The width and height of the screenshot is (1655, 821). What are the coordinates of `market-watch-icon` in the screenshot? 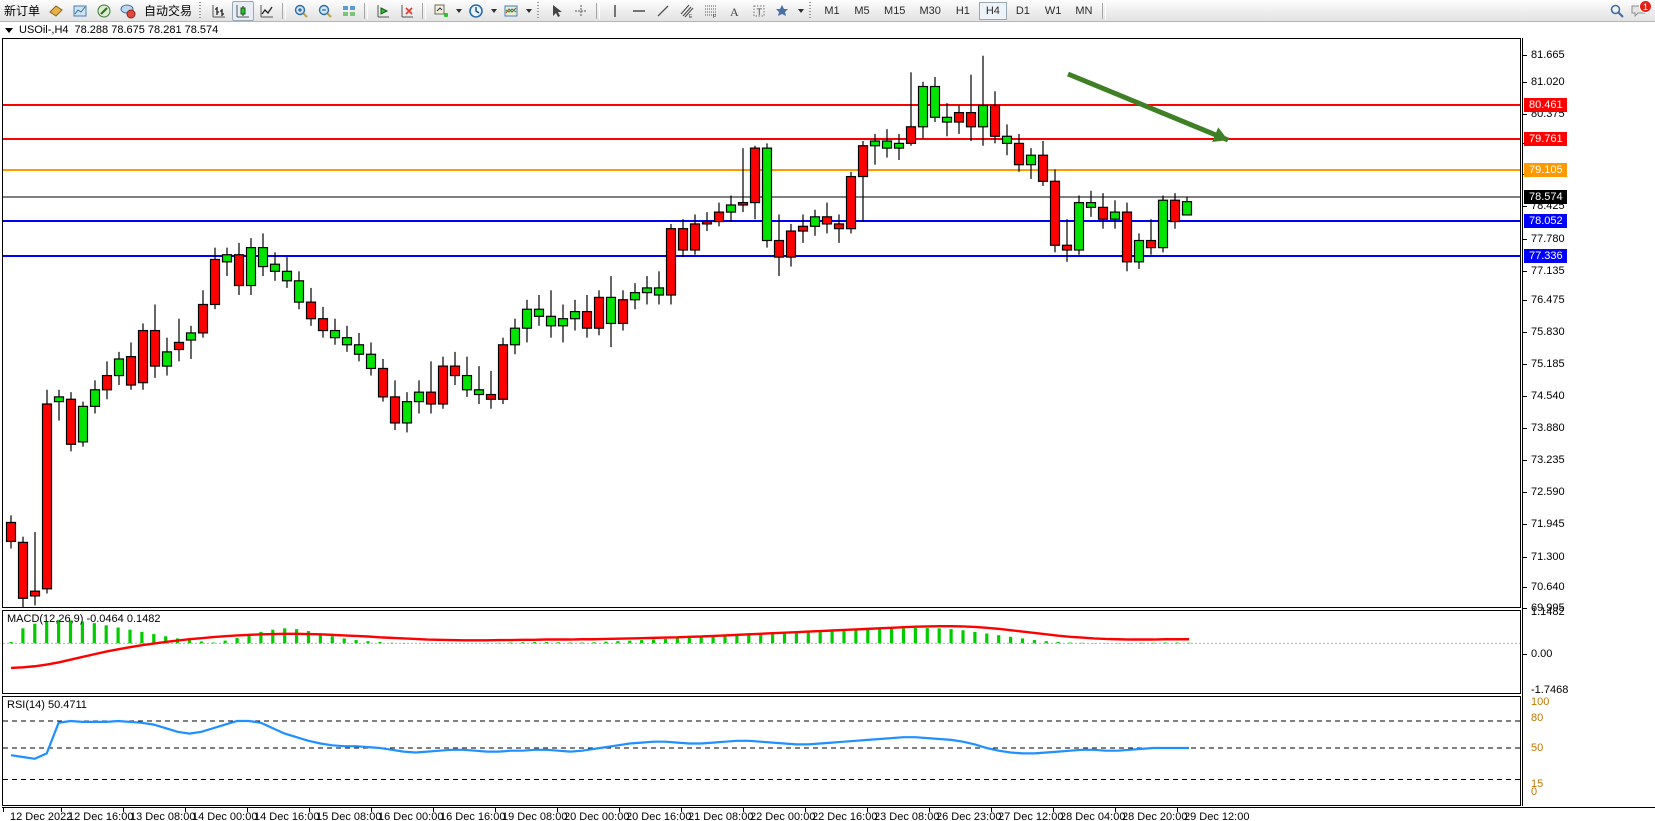 It's located at (80, 11).